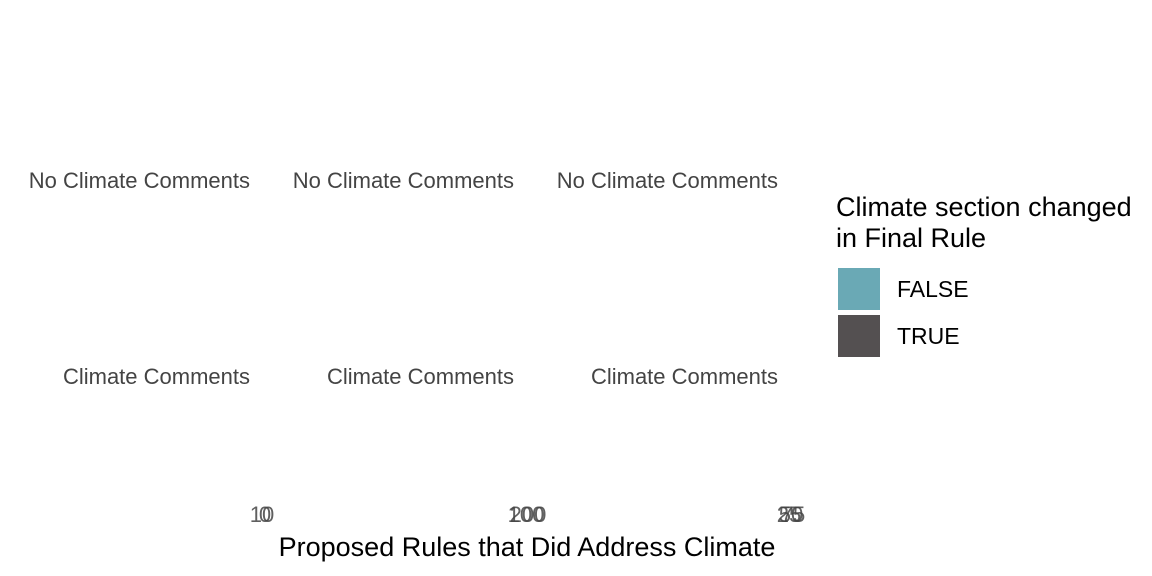 Image resolution: width=1152 pixels, height=576 pixels. I want to click on legend-label-true: TRUE, so click(928, 336).